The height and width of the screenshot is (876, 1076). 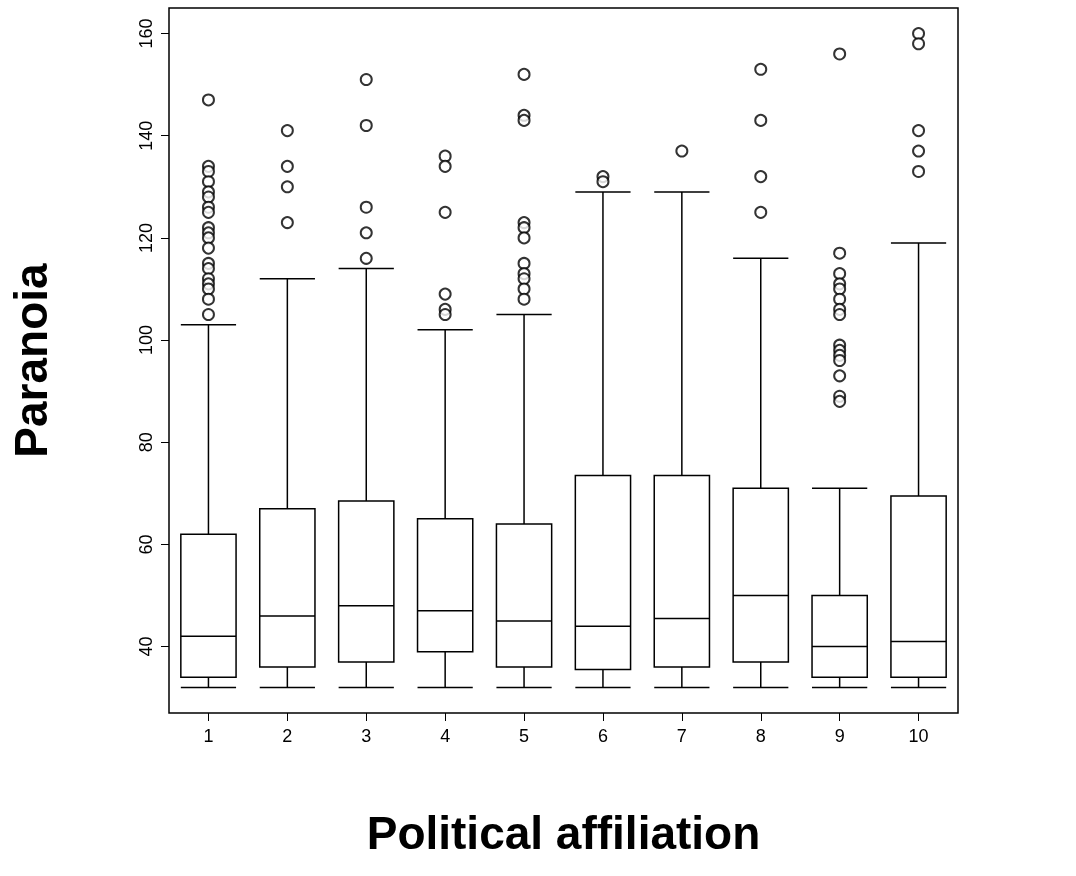 What do you see at coordinates (146, 646) in the screenshot?
I see `y-tick-label: 40` at bounding box center [146, 646].